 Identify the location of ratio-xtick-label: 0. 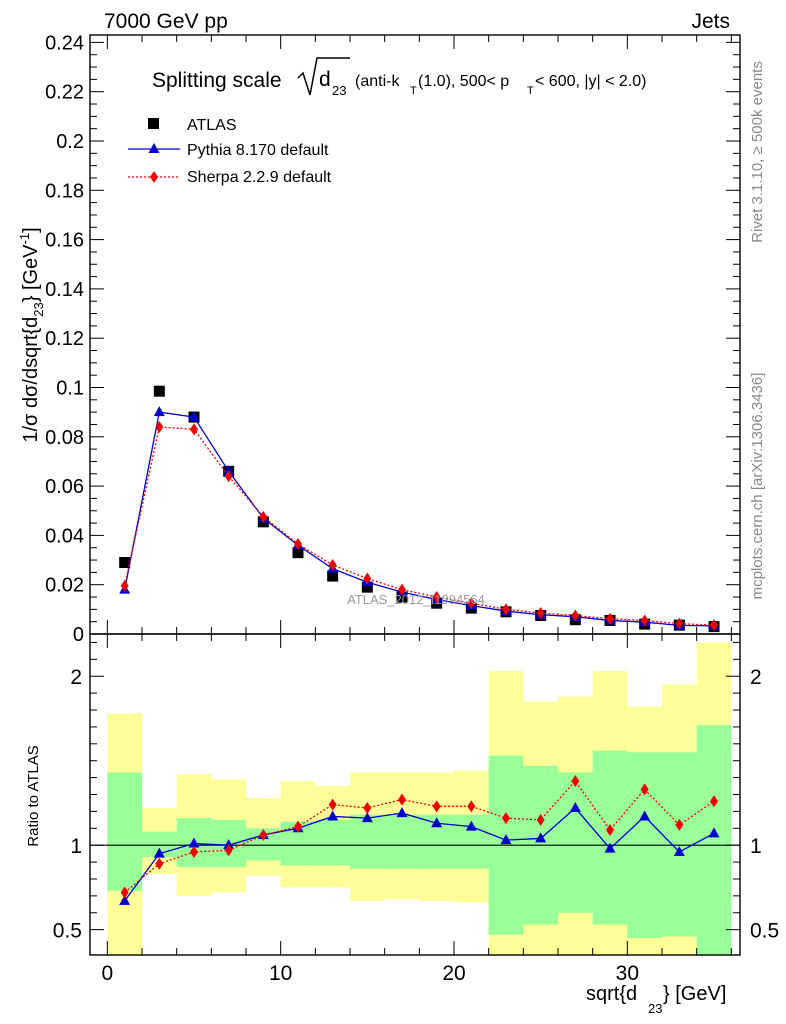
(107, 973).